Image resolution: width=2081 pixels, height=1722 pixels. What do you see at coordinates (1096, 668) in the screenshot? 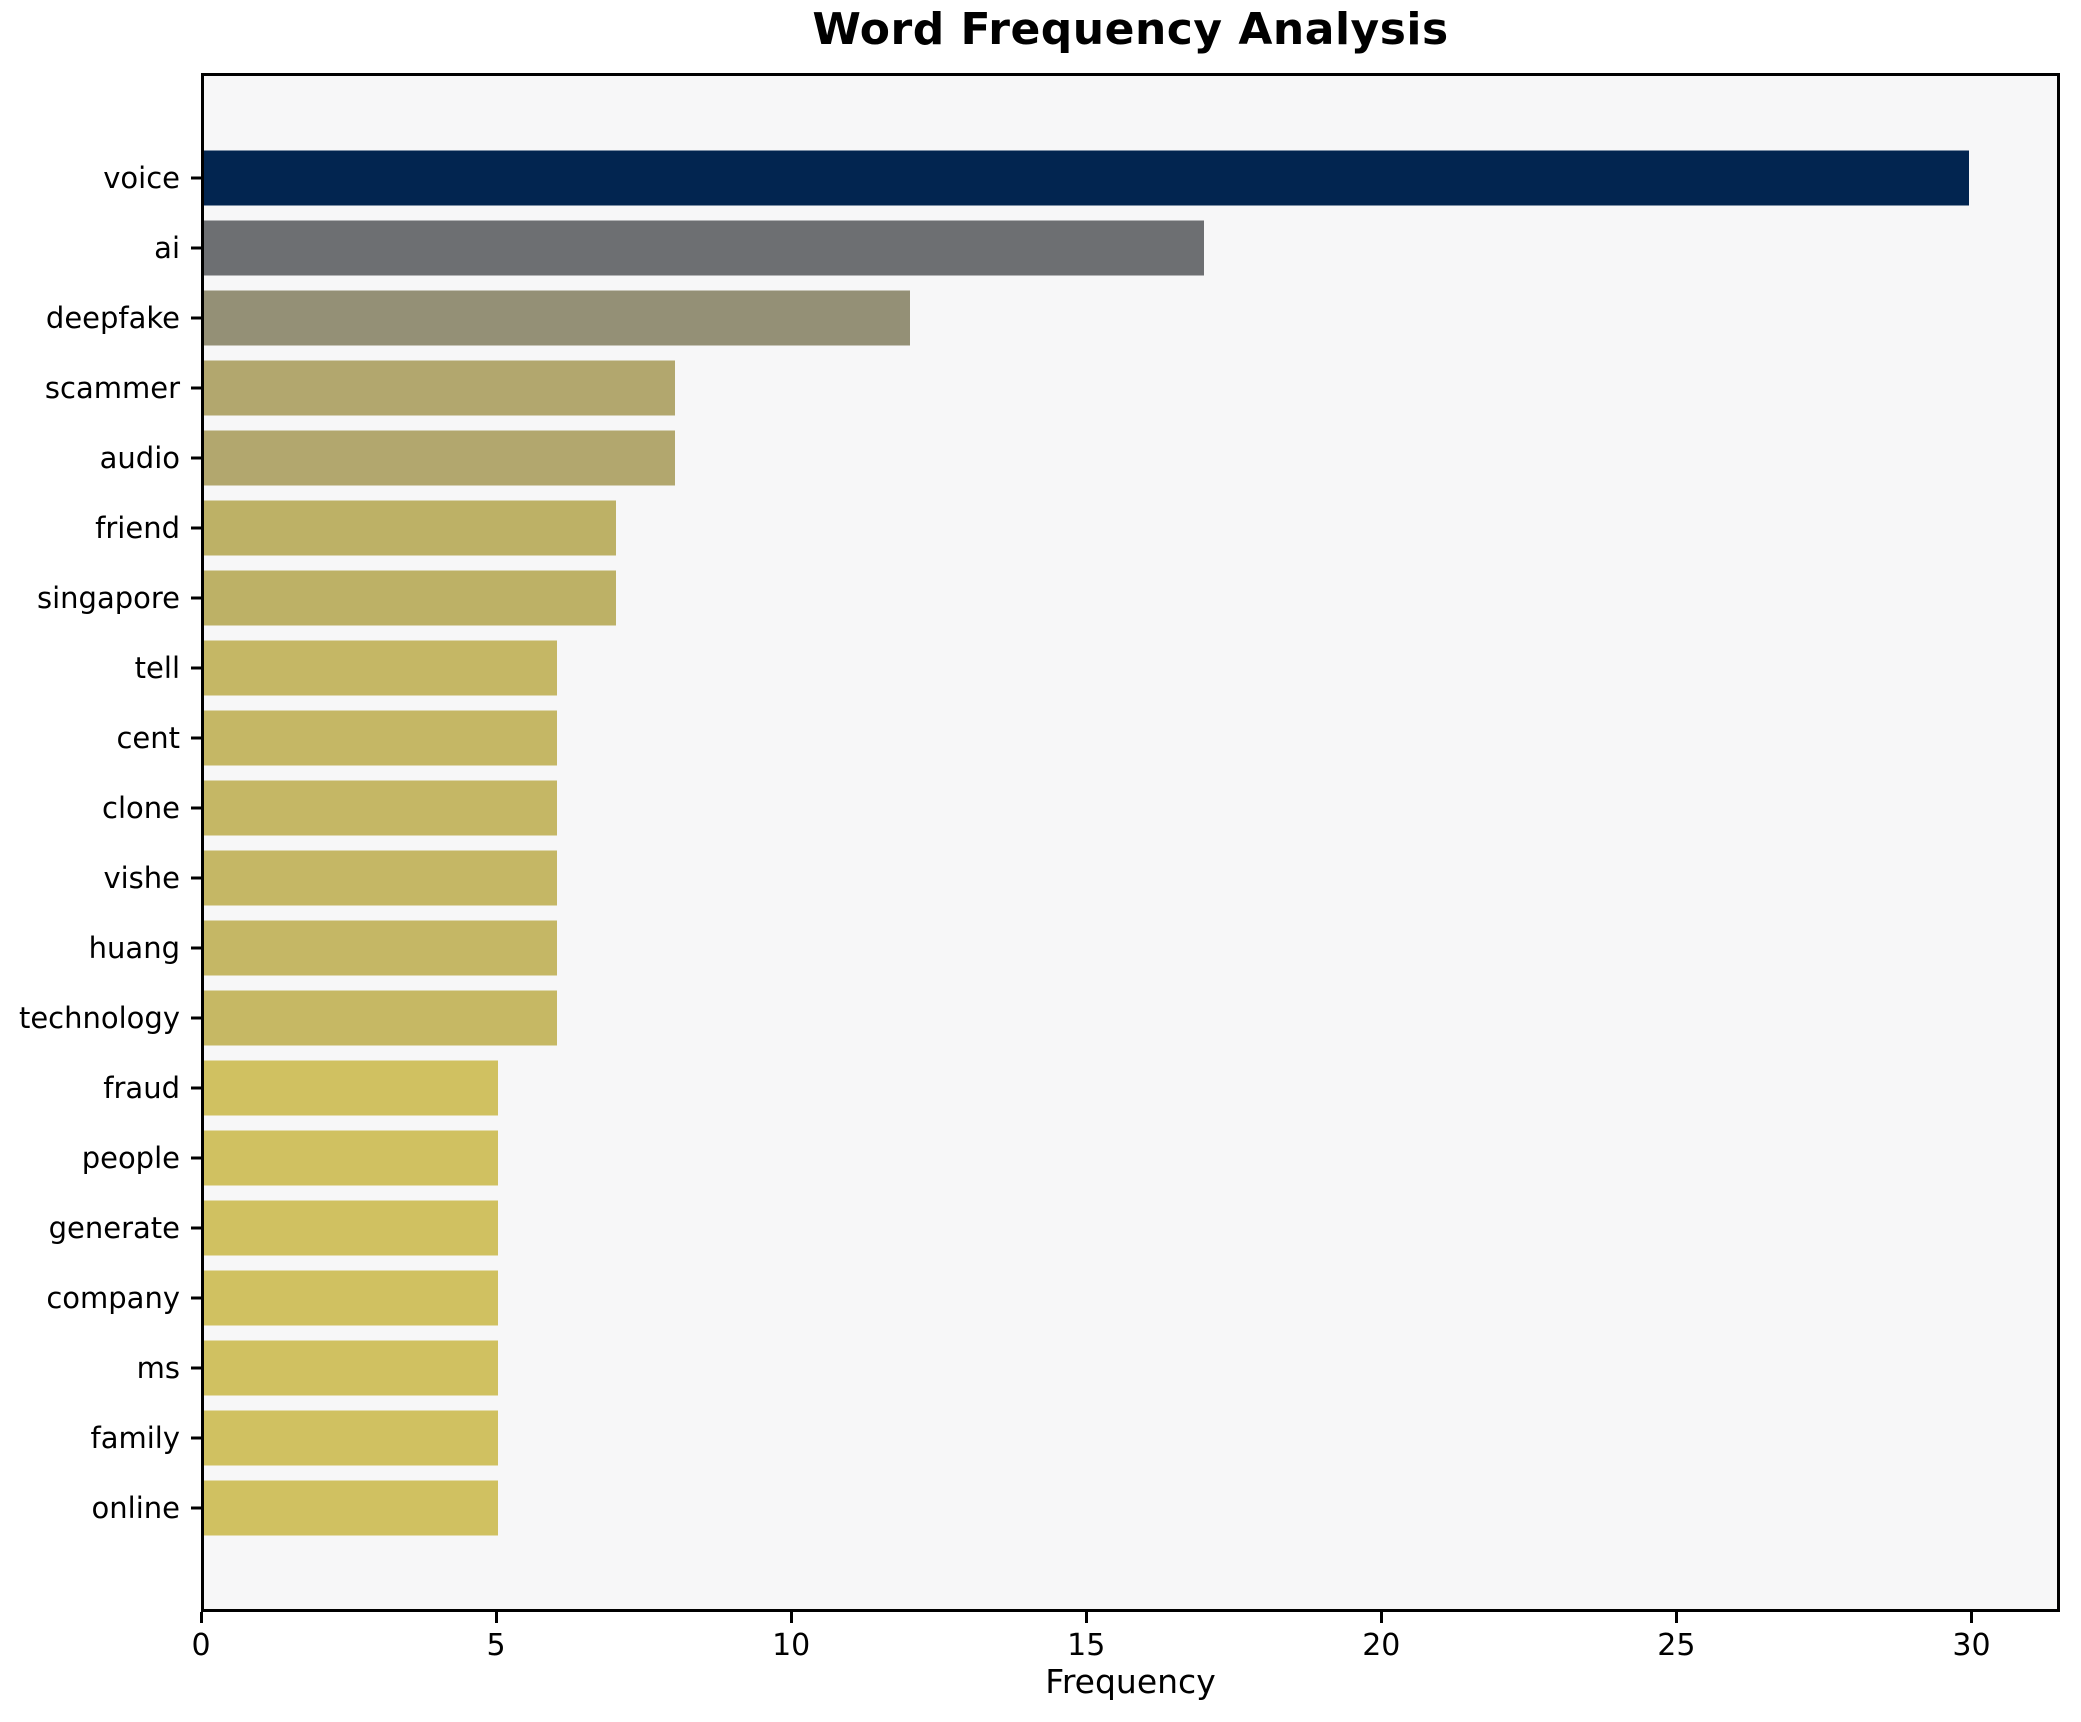
I see `bar-row: tell` at bounding box center [1096, 668].